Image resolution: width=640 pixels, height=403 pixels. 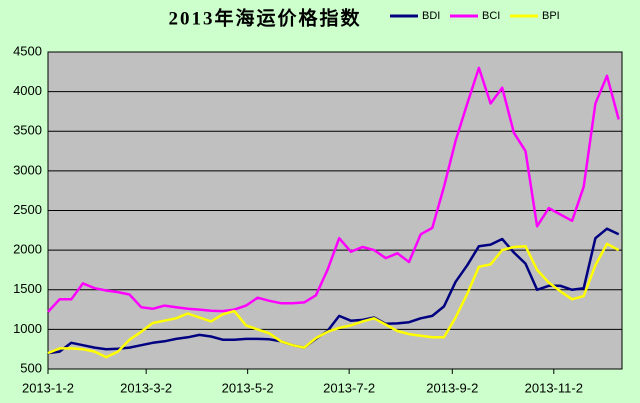 What do you see at coordinates (27, 169) in the screenshot?
I see `y-tick-label: 3000` at bounding box center [27, 169].